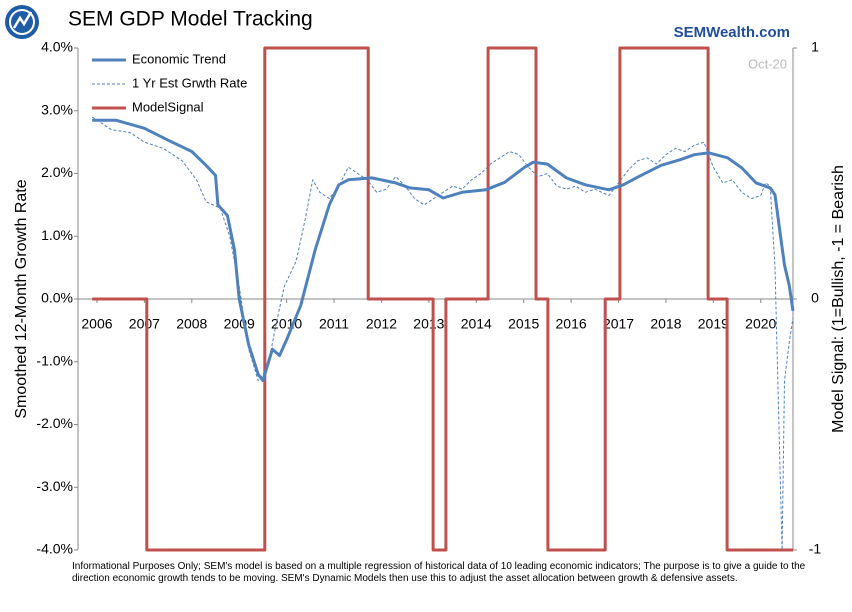 Image resolution: width=852 pixels, height=612 pixels. I want to click on logo, so click(22, 22).